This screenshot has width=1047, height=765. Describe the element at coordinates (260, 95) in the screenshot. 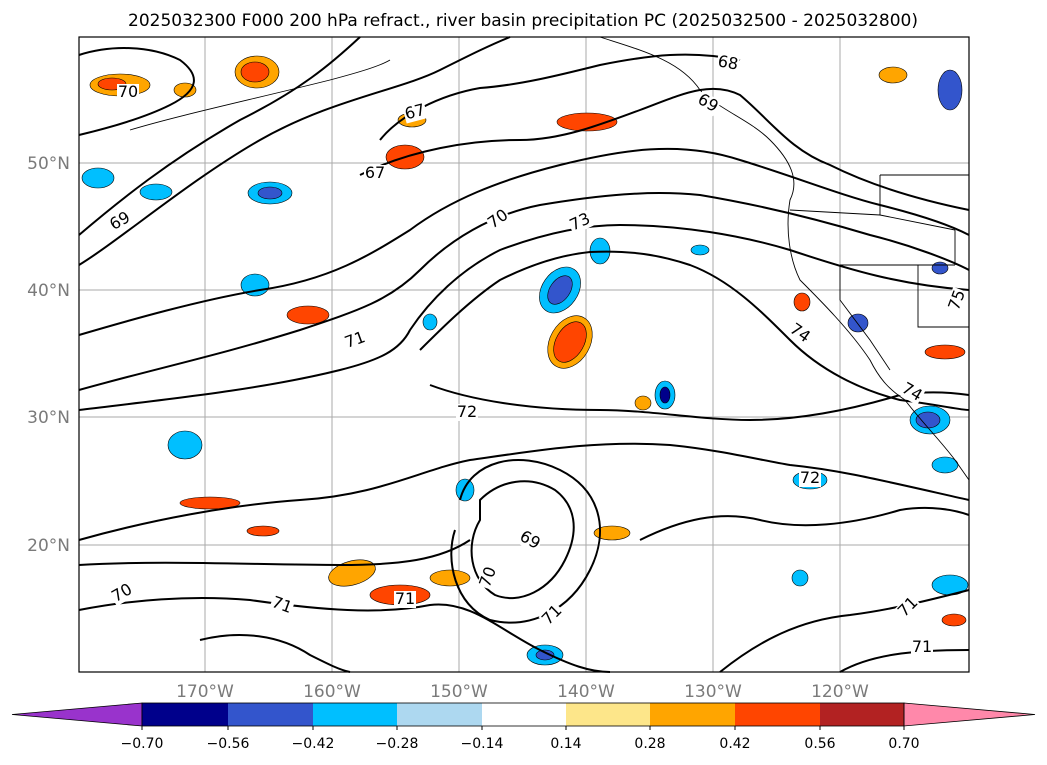

I see `aleutian-islands` at that location.